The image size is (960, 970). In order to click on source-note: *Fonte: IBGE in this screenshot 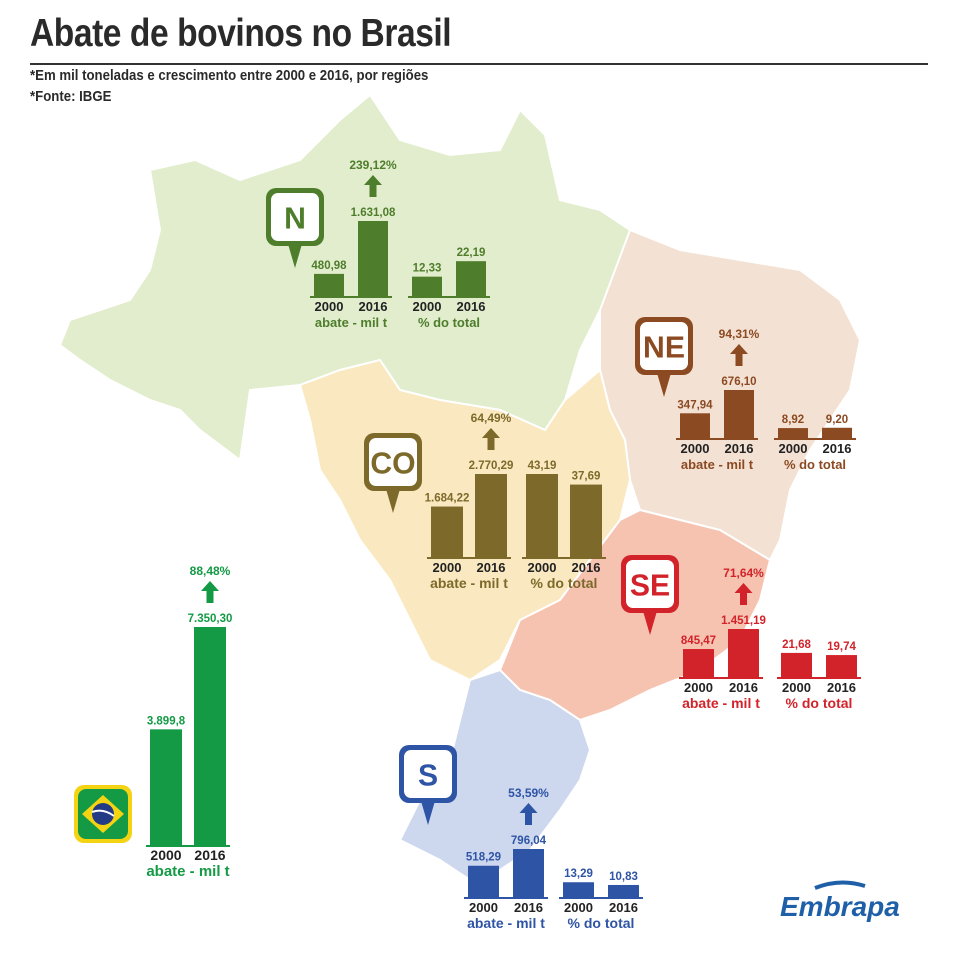, I will do `click(71, 96)`.